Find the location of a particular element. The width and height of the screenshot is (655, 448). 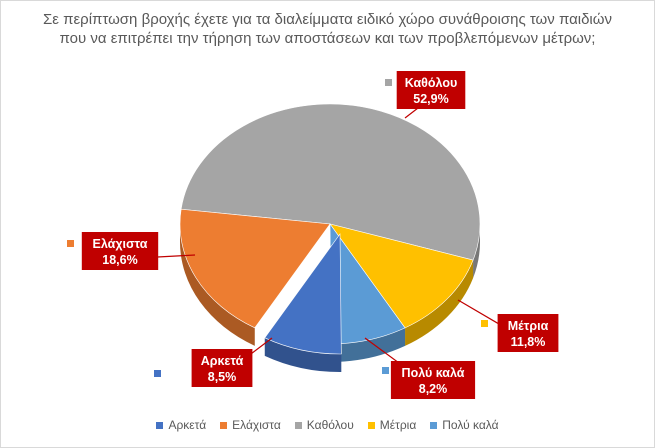

pie-slice-side-μέτρια is located at coordinates (439, 303).